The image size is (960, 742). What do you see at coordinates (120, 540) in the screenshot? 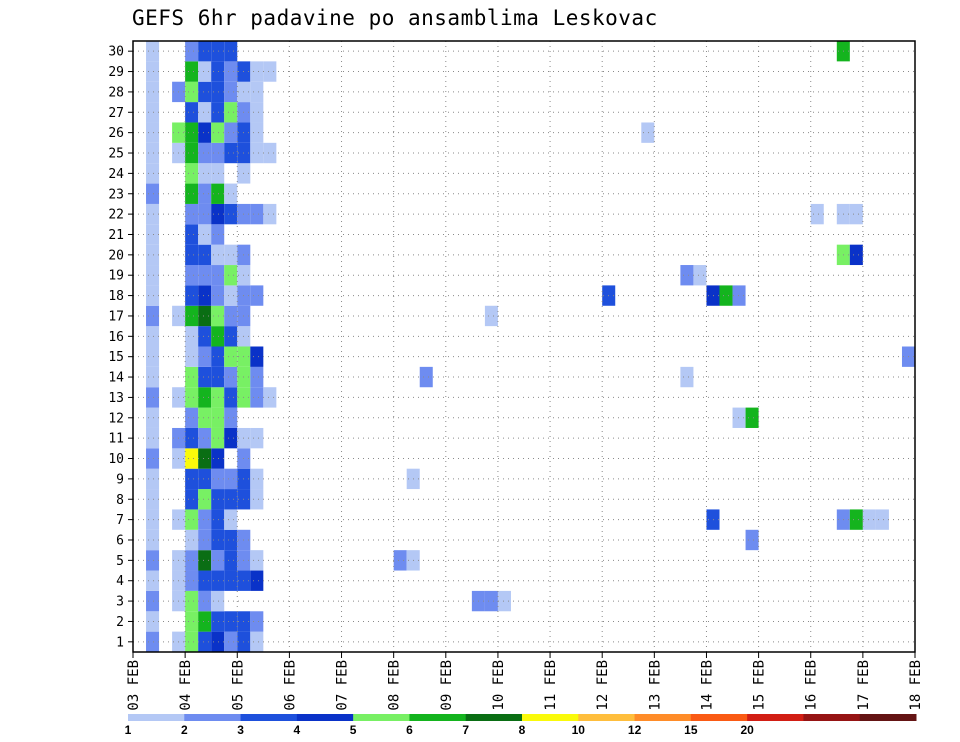
I see `y-tick-label: 6` at bounding box center [120, 540].